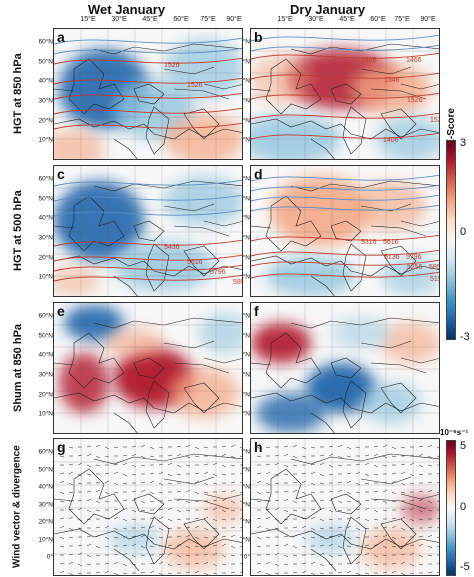 The width and height of the screenshot is (474, 577). Describe the element at coordinates (316, 19) in the screenshot. I see `lon-tick: 30°E` at that location.